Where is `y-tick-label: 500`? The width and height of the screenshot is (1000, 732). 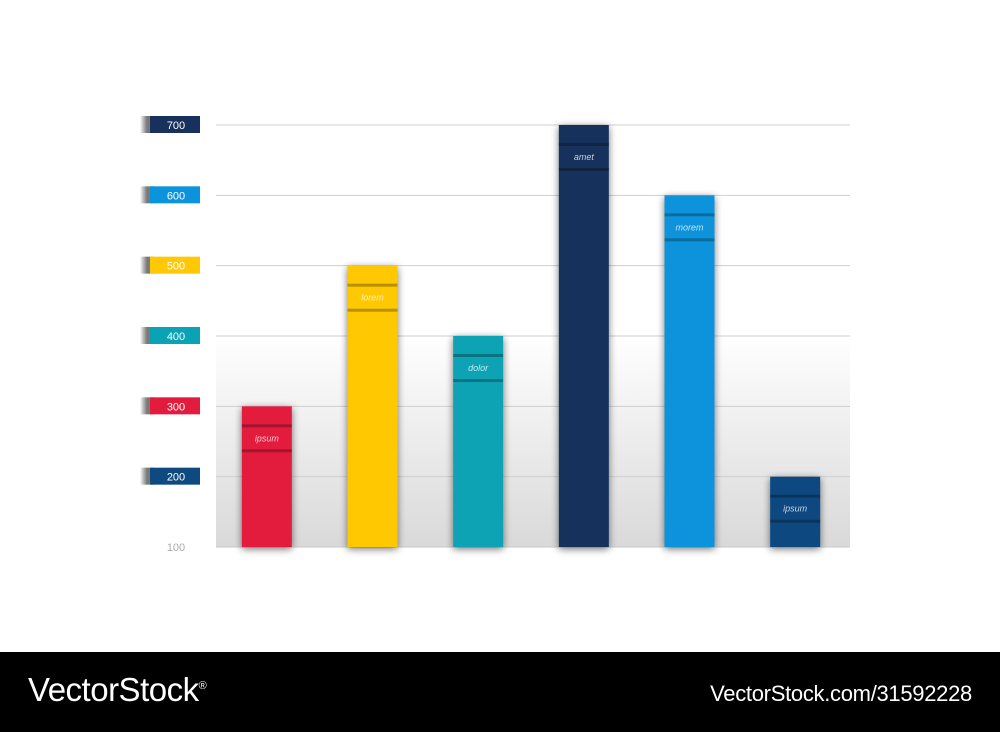 y-tick-label: 500 is located at coordinates (176, 267).